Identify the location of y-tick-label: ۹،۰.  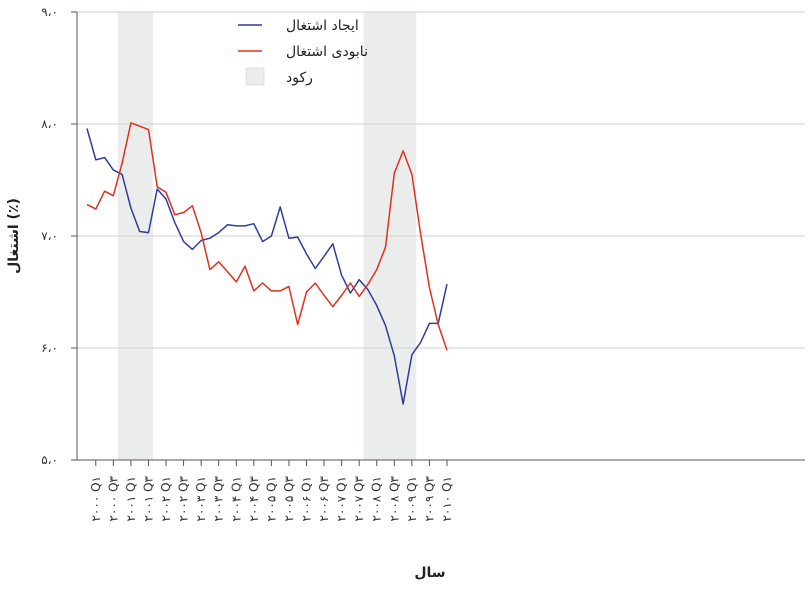
(49, 12).